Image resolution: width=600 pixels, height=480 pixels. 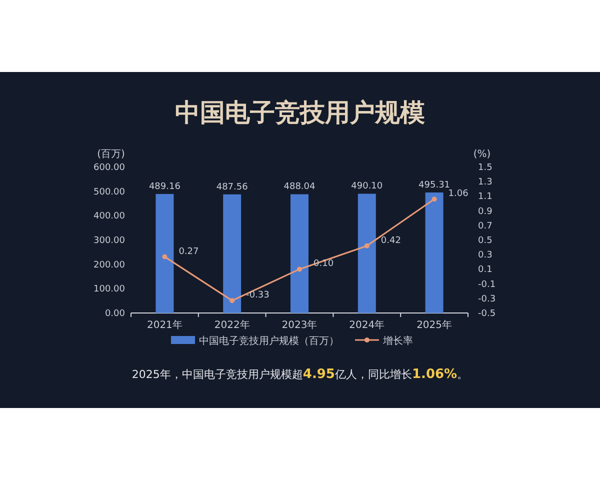 I want to click on legend-label: 增长率, so click(x=397, y=341).